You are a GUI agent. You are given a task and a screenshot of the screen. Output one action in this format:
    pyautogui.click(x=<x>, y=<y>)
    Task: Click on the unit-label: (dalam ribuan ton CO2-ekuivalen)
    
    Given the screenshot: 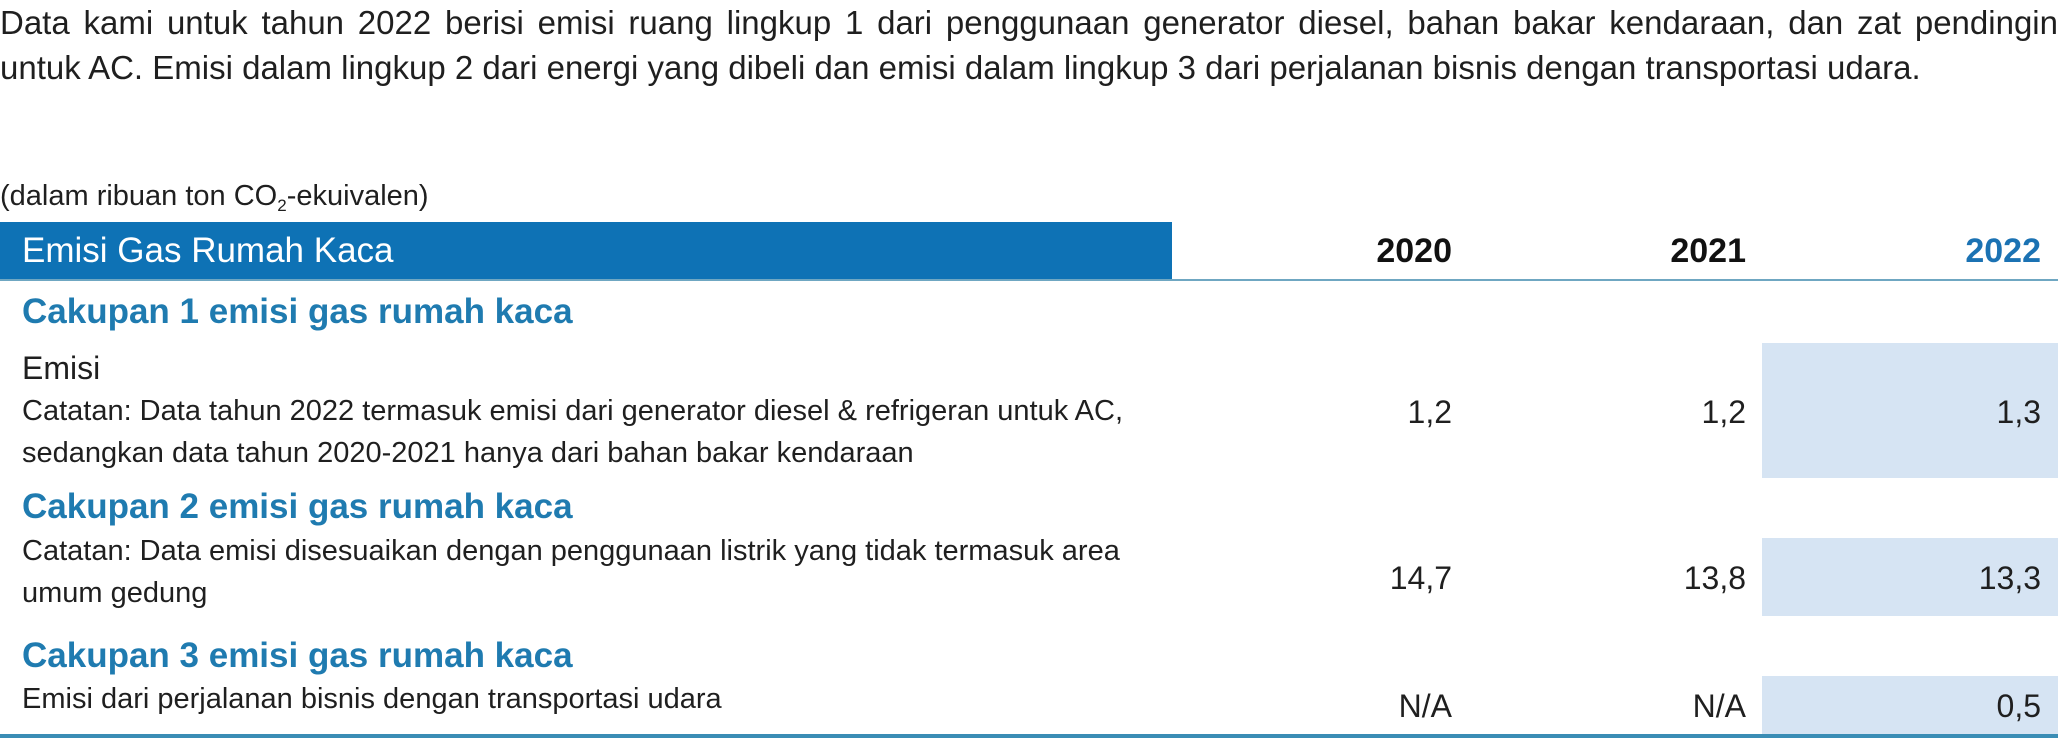 What is the action you would take?
    pyautogui.click(x=214, y=201)
    